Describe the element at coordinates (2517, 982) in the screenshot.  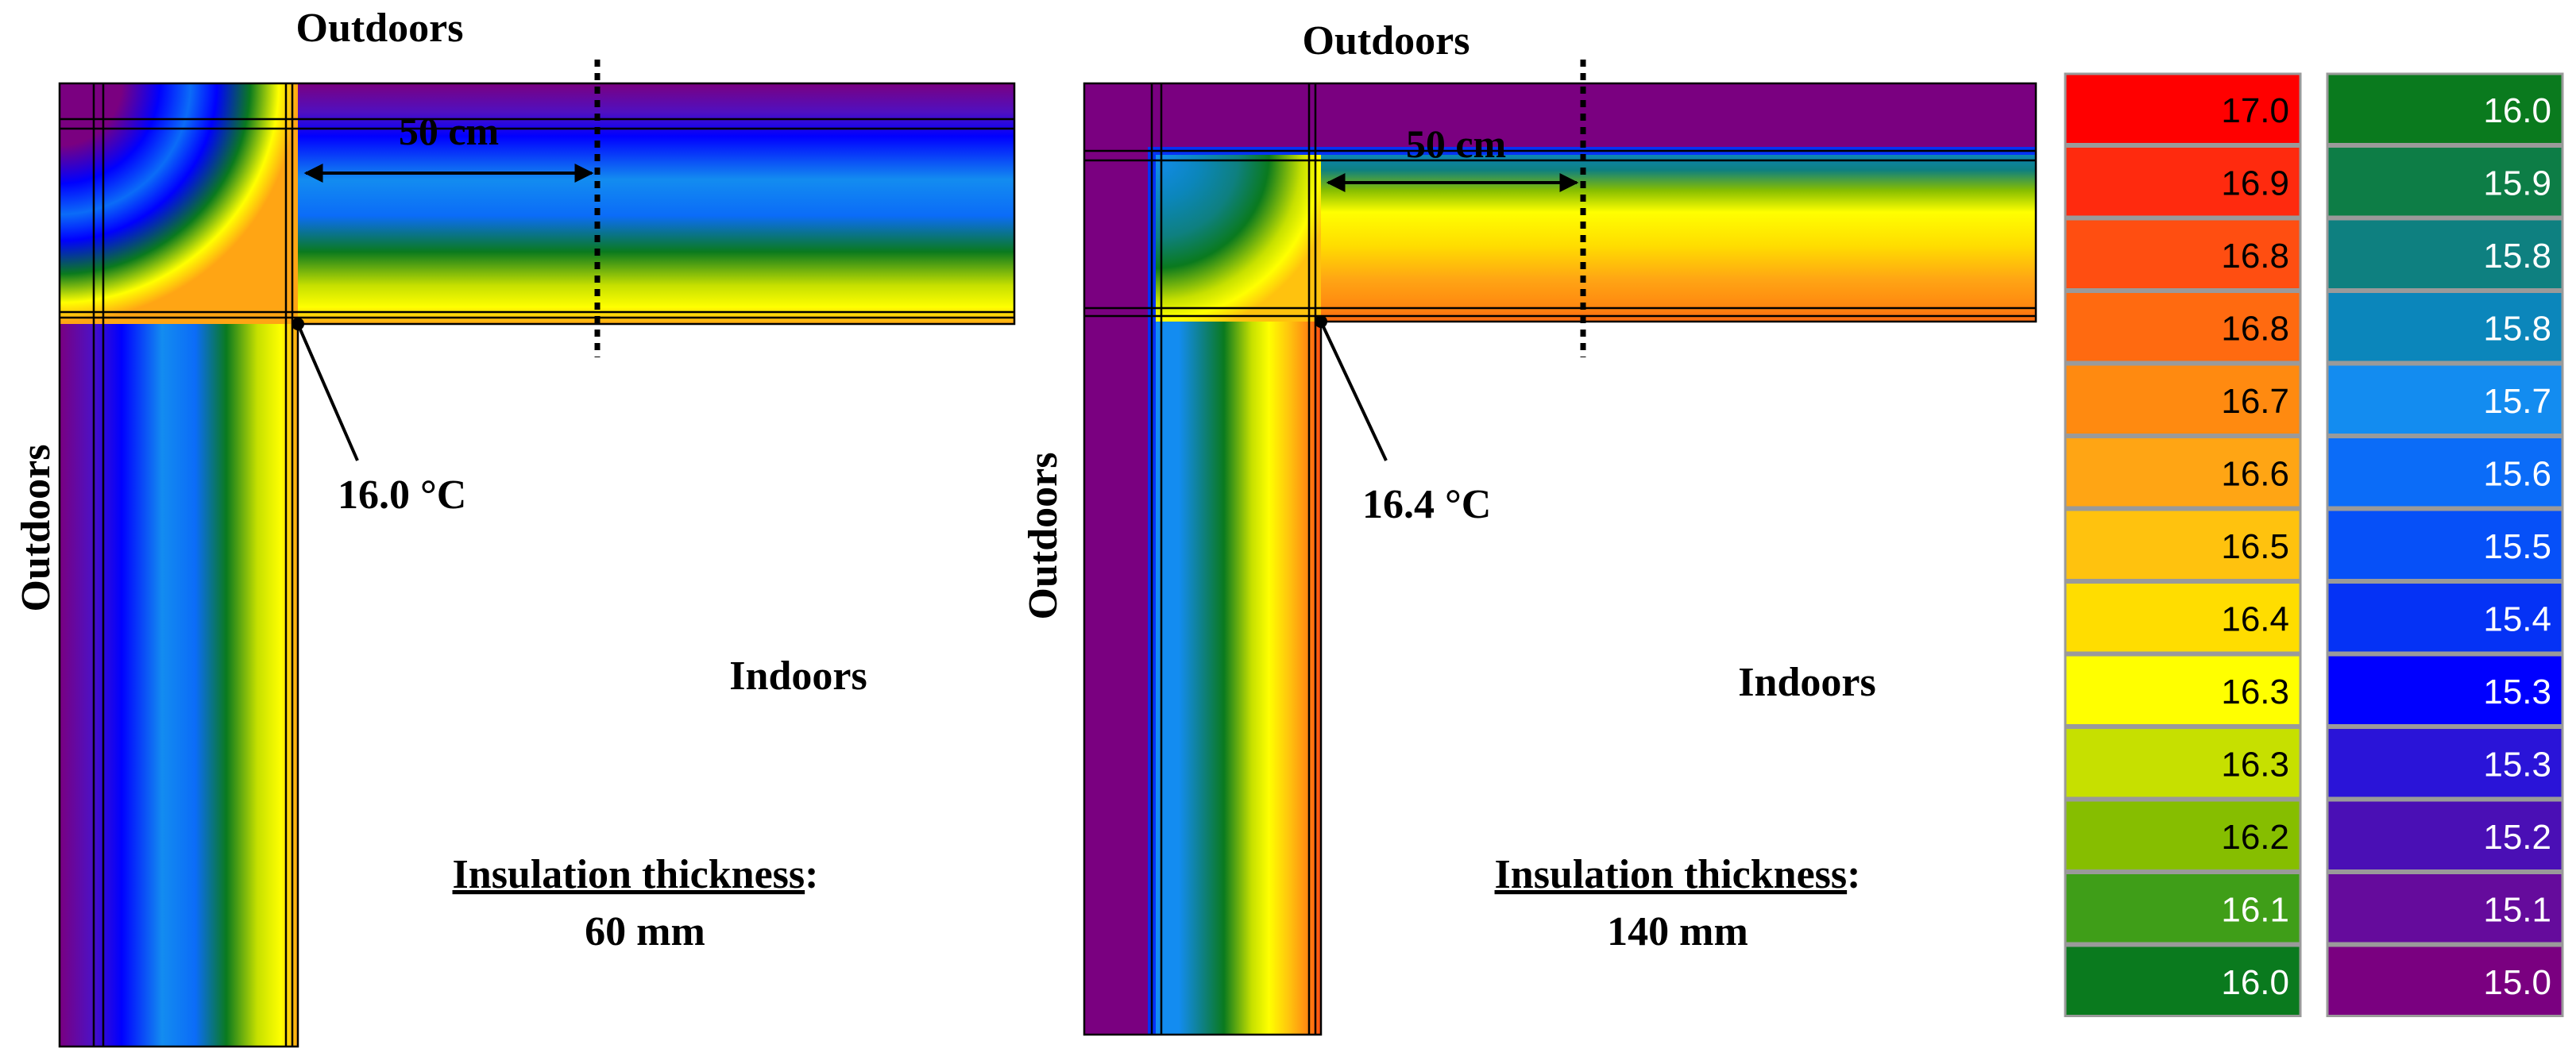
I see `legend-value: 15.0` at that location.